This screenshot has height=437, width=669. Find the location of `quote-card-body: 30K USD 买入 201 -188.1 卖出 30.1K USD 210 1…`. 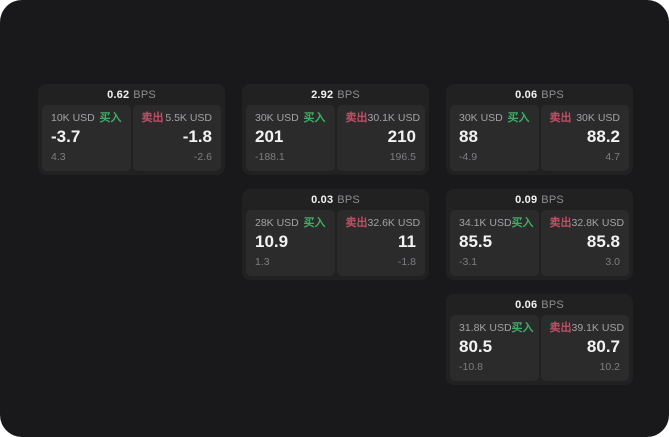

quote-card-body: 30K USD 买入 201 -188.1 卖出 30.1K USD 210 1… is located at coordinates (335, 140).